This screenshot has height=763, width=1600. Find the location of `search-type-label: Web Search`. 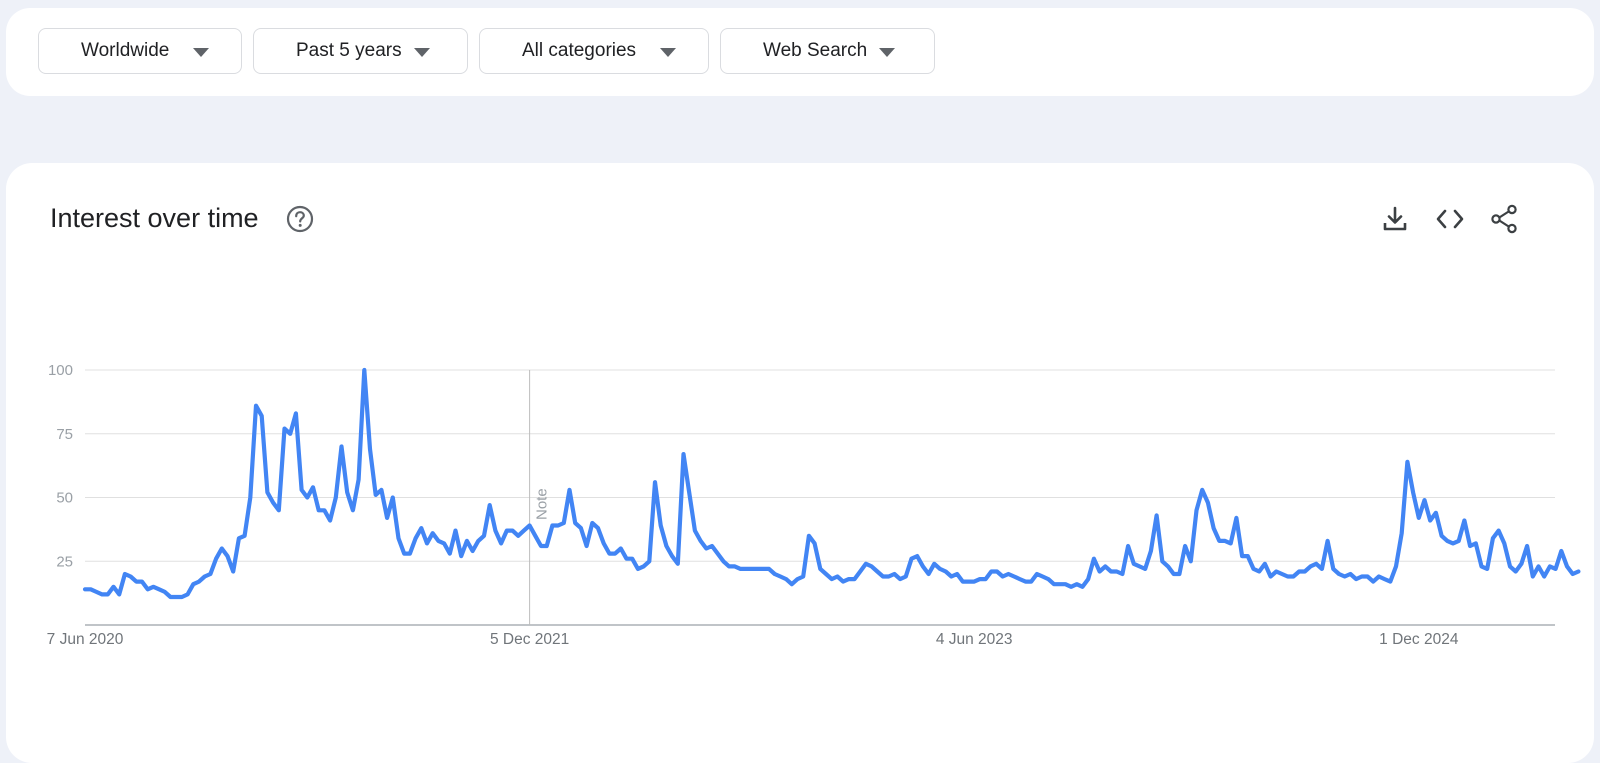

search-type-label: Web Search is located at coordinates (815, 50).